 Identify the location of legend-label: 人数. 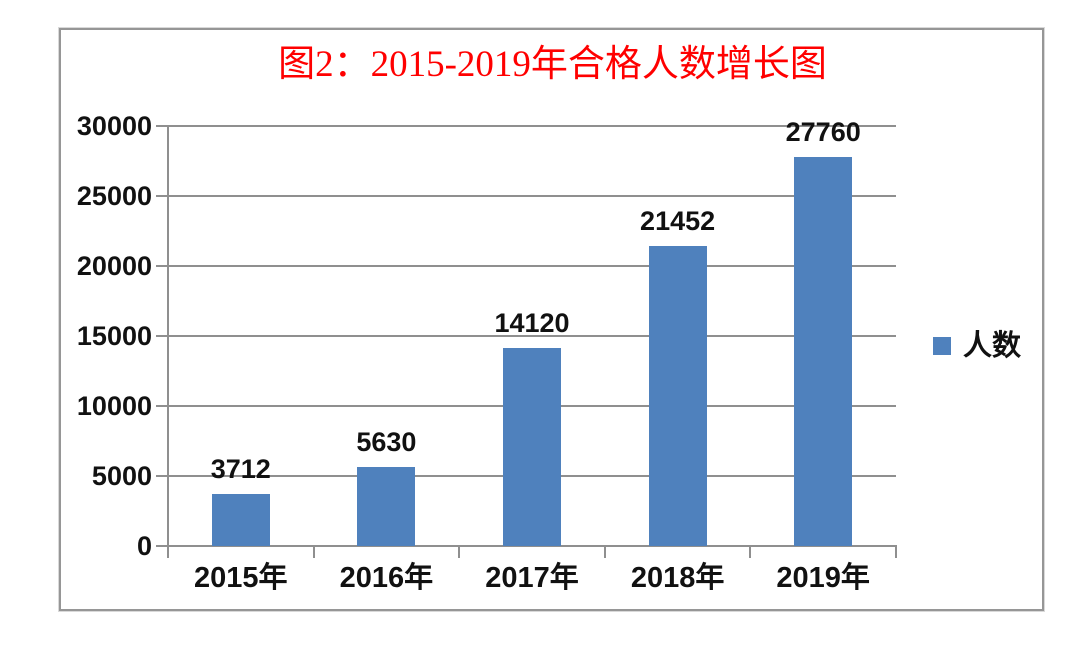
(992, 346).